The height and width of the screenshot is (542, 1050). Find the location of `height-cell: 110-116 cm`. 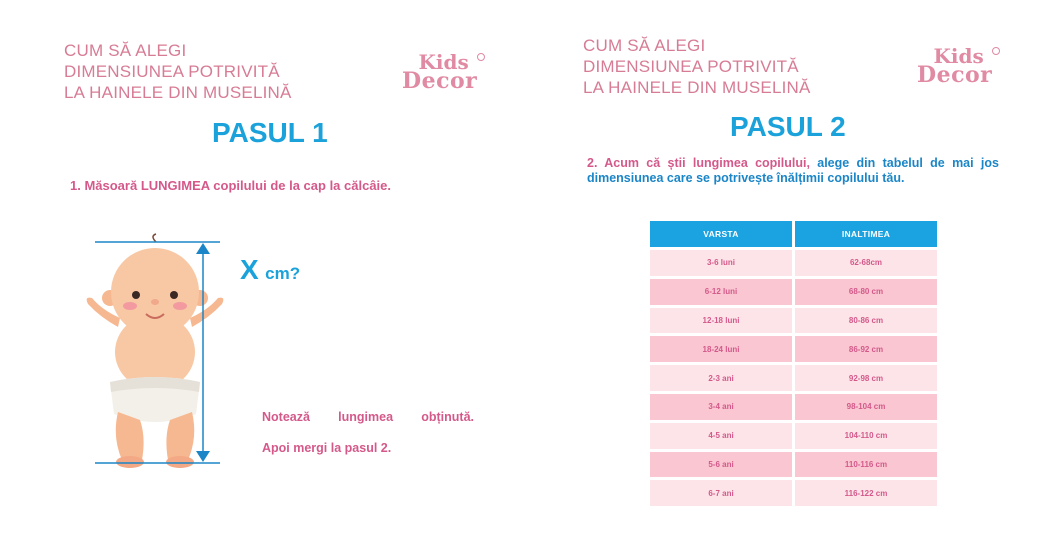

height-cell: 110-116 cm is located at coordinates (866, 464).